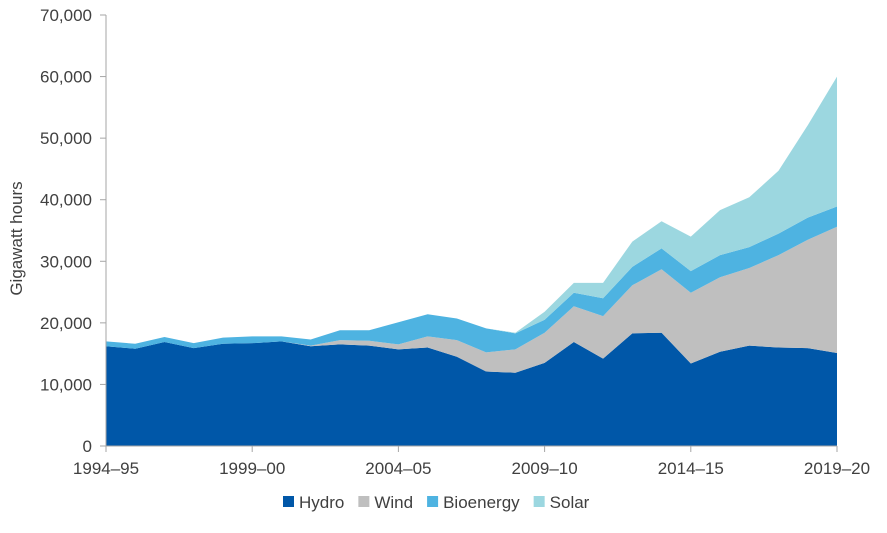 This screenshot has width=887, height=533. Describe the element at coordinates (87, 446) in the screenshot. I see `y-tick-label: 0` at that location.